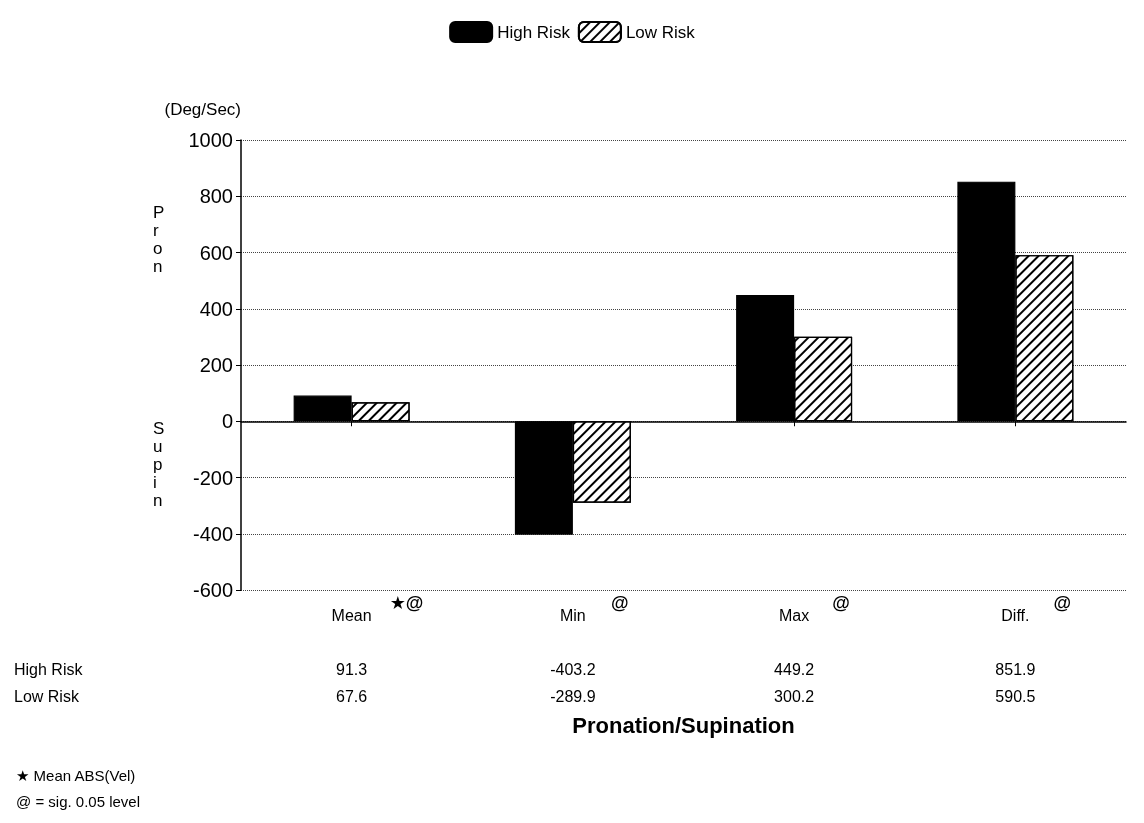 The height and width of the screenshot is (823, 1144). I want to click on y-tick-label: -200, so click(212, 477).